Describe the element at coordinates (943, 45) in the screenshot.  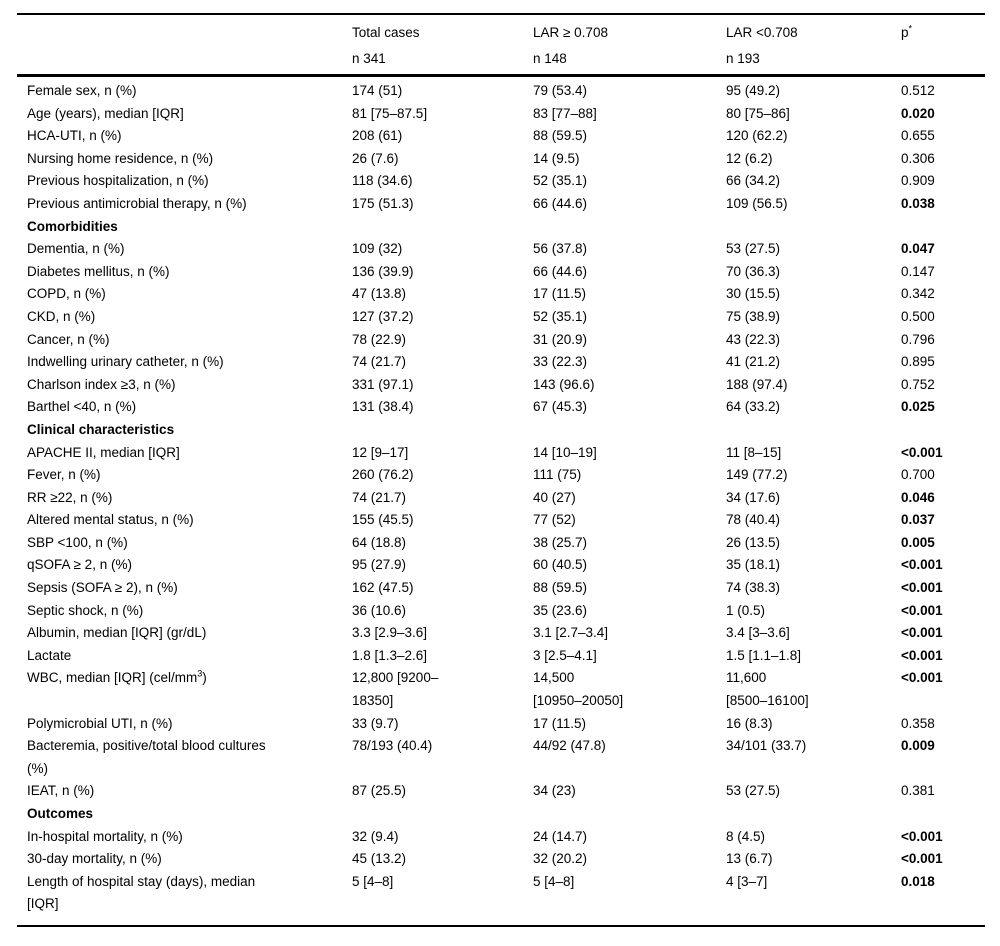
I see `header-p-value: p*` at that location.